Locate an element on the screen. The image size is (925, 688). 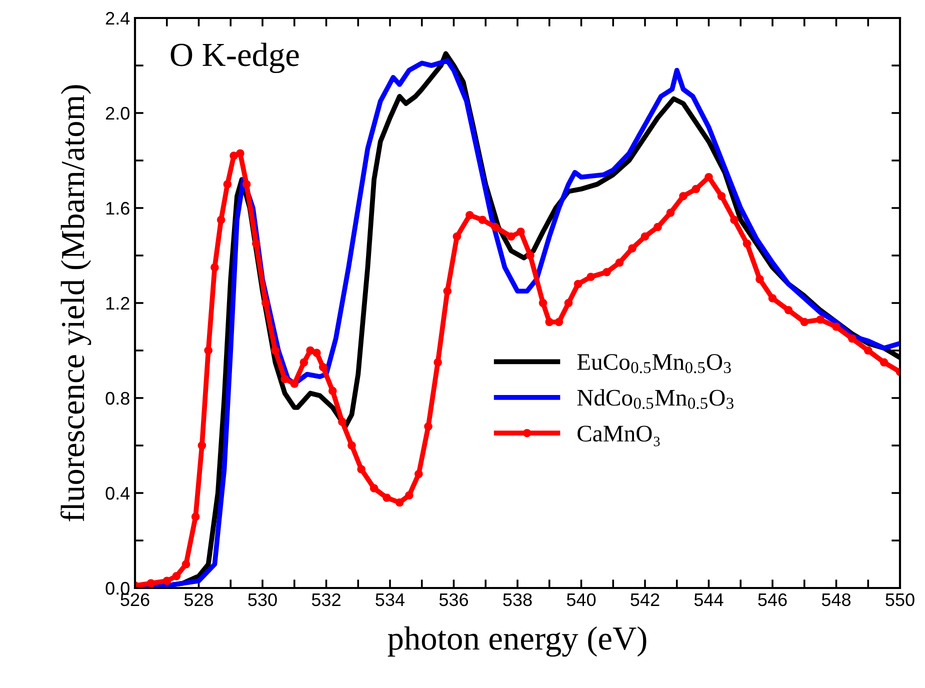
y-axis-title: fluorescence yield (Mbarn/atom) is located at coordinates (76, 303).